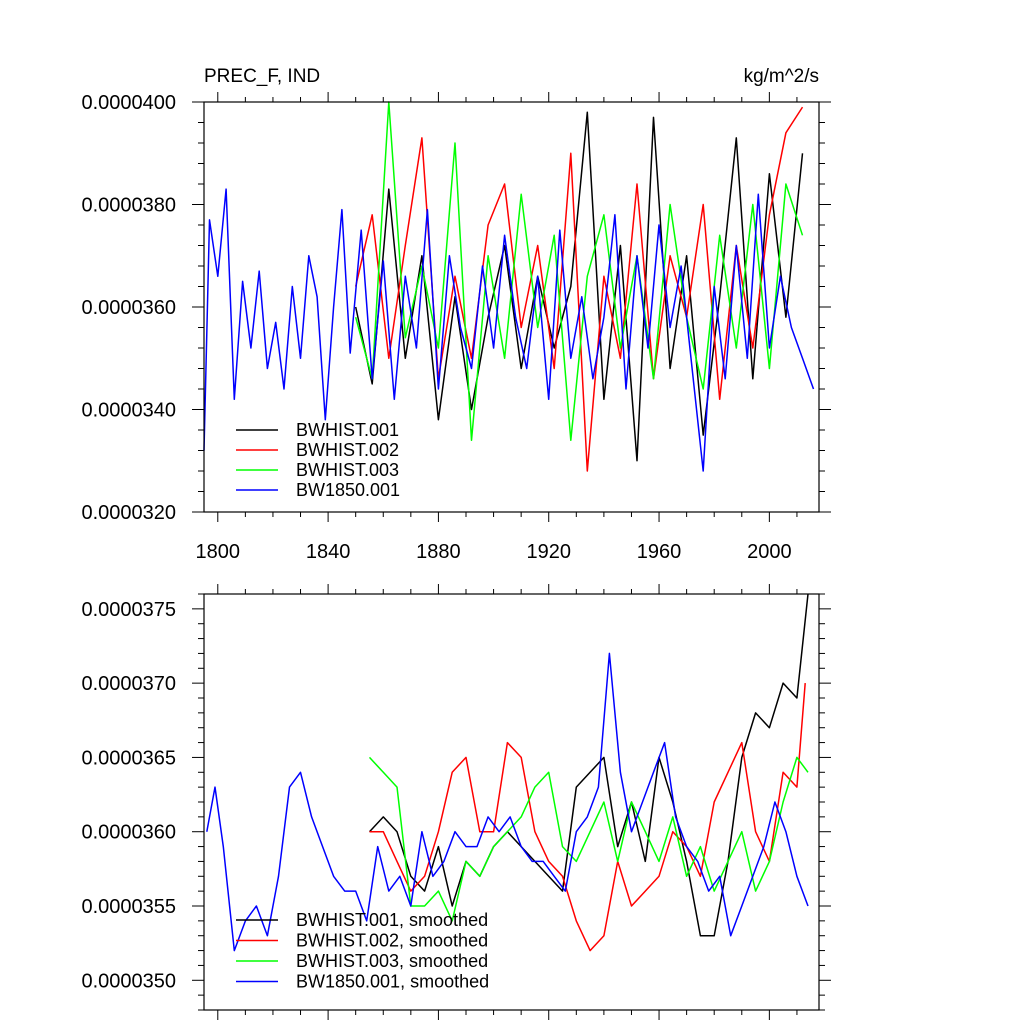 This screenshot has height=1024, width=1024. What do you see at coordinates (781, 76) in the screenshot?
I see `top-title-right: kg/m^2/s` at bounding box center [781, 76].